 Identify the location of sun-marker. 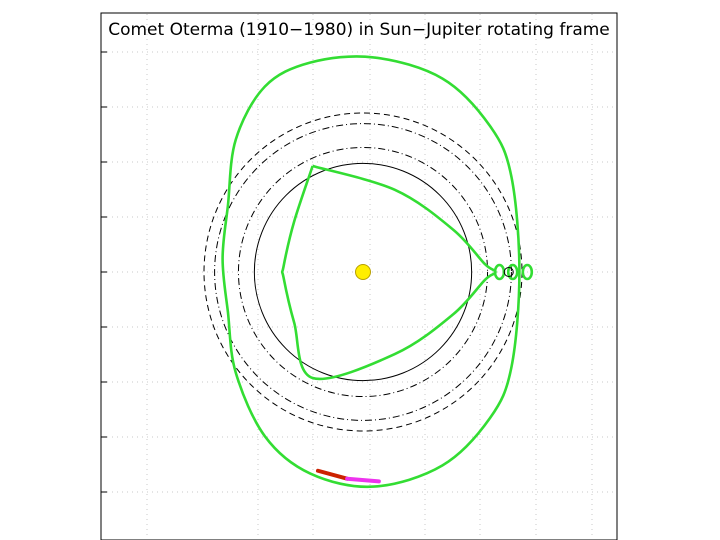
(363, 272).